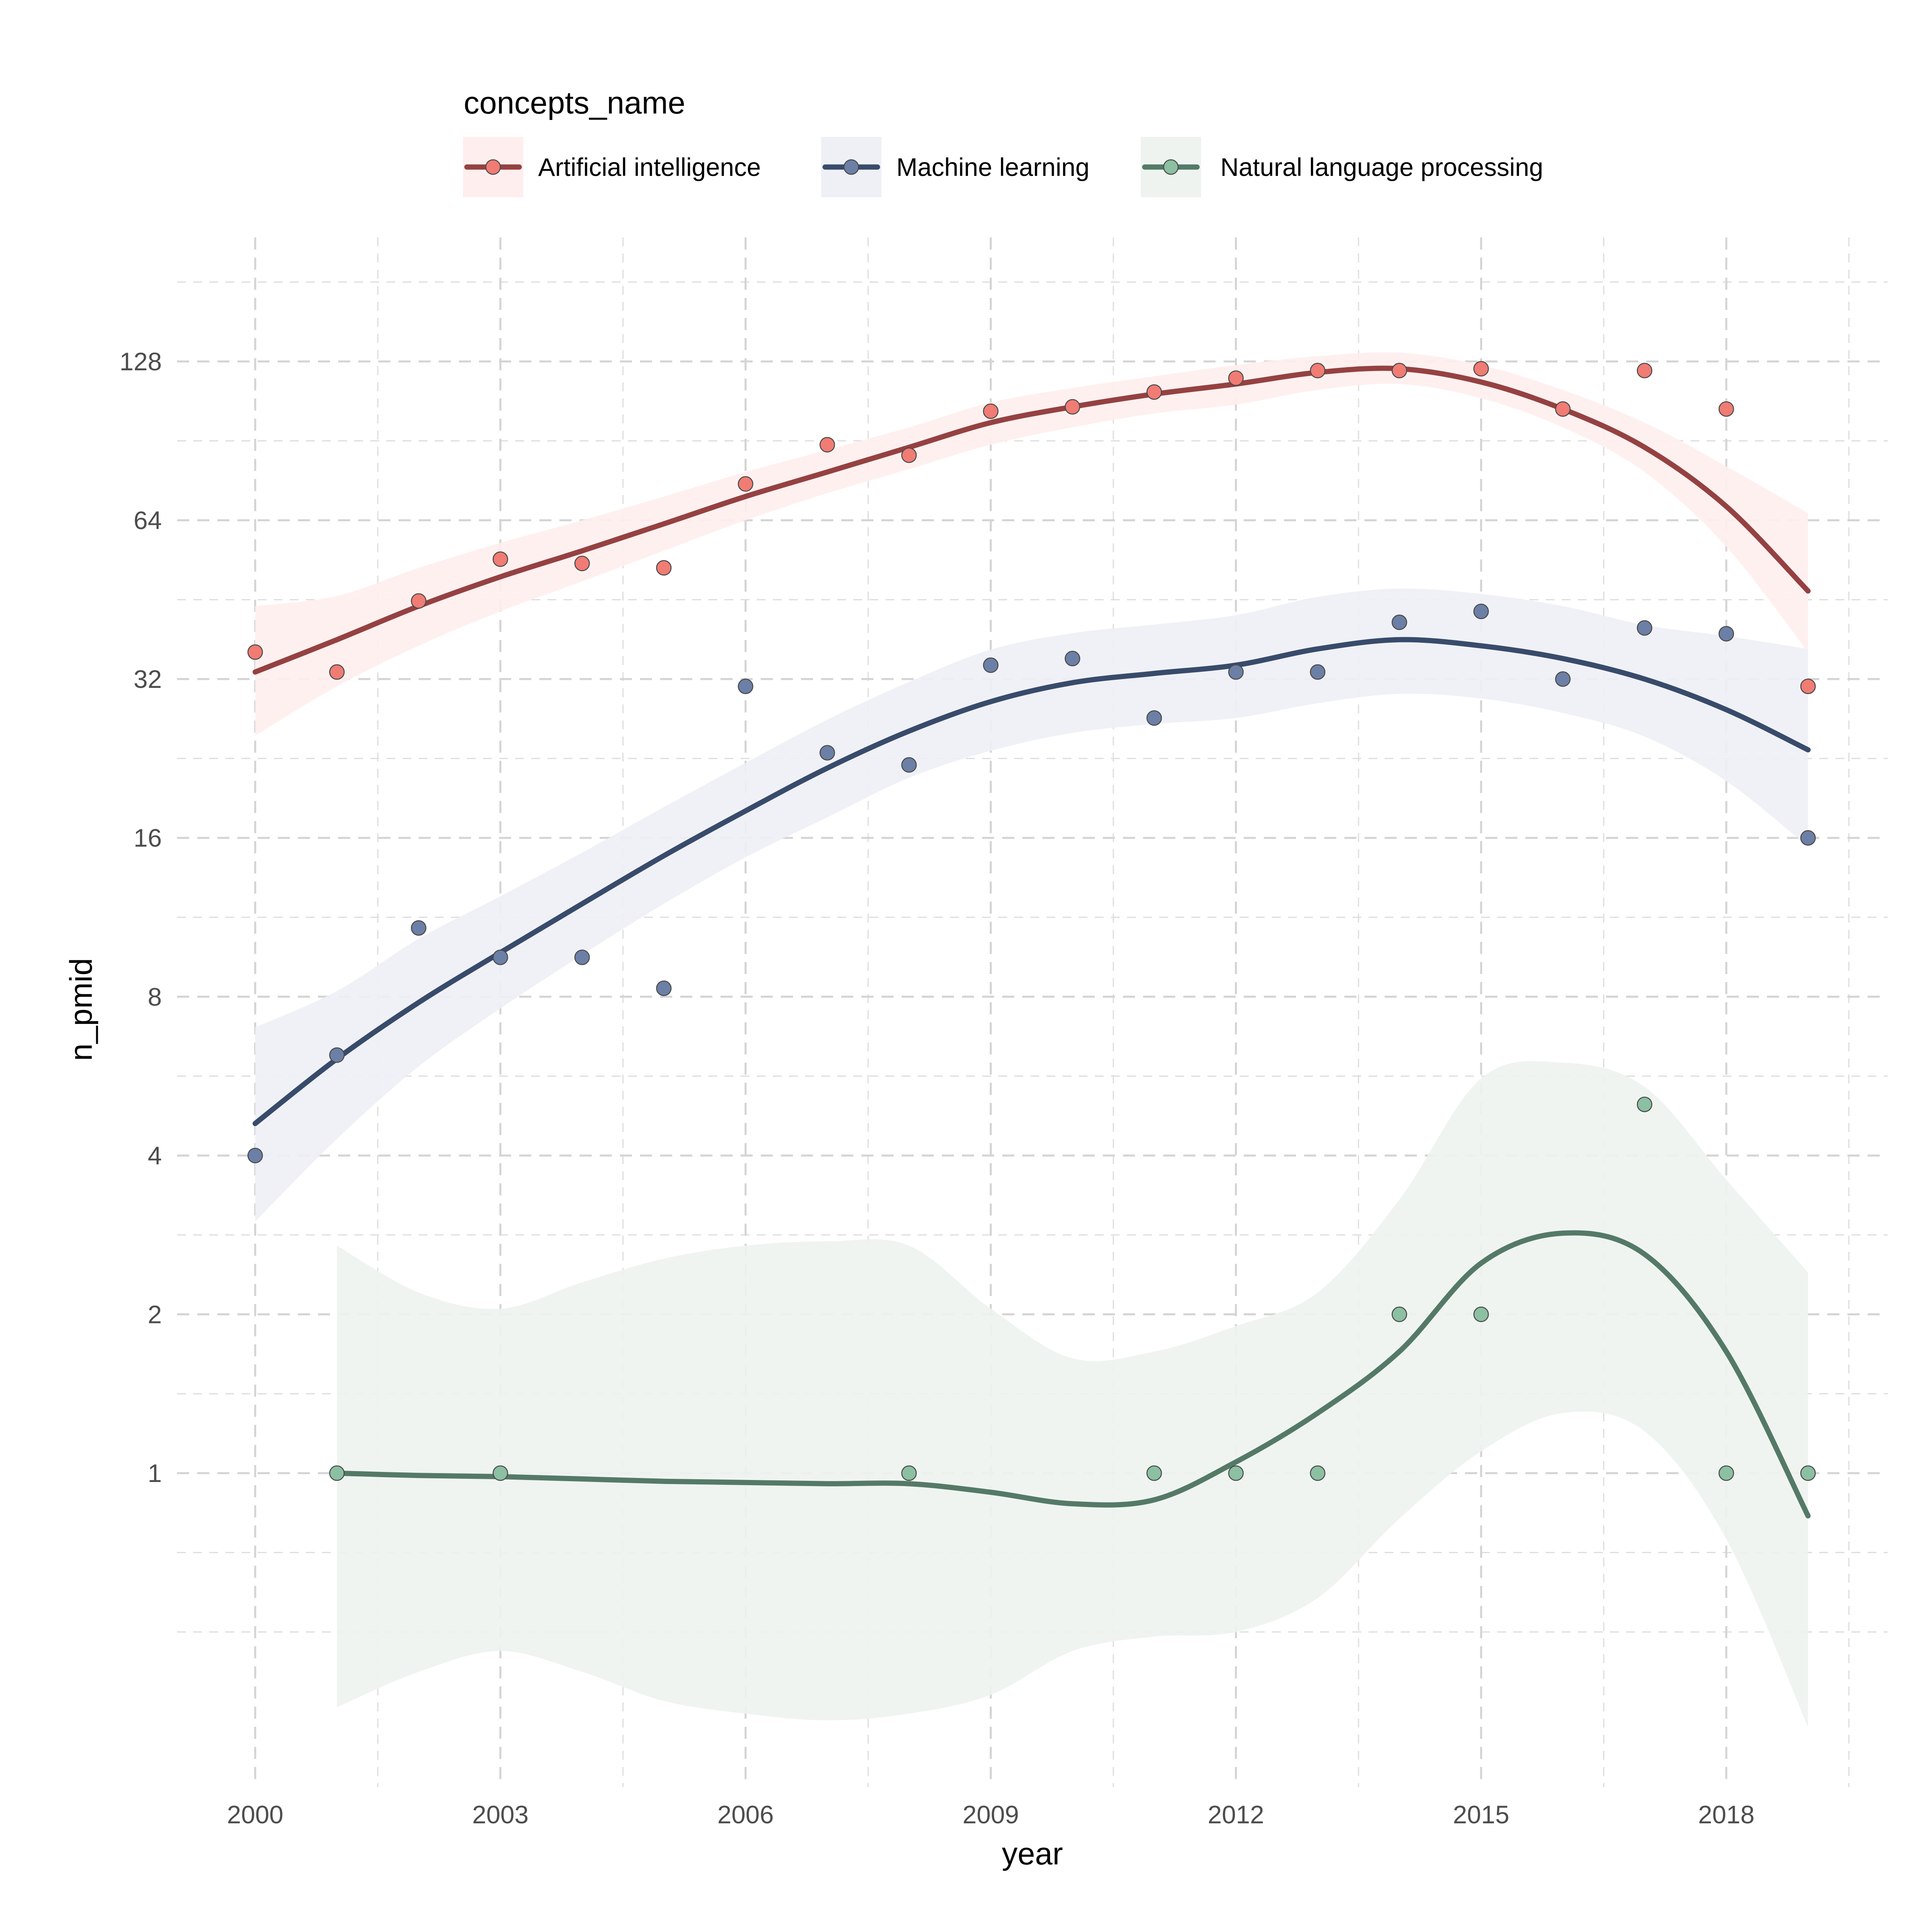 This screenshot has width=1932, height=1932. Describe the element at coordinates (81, 1009) in the screenshot. I see `y-axis-title: n_pmid` at that location.